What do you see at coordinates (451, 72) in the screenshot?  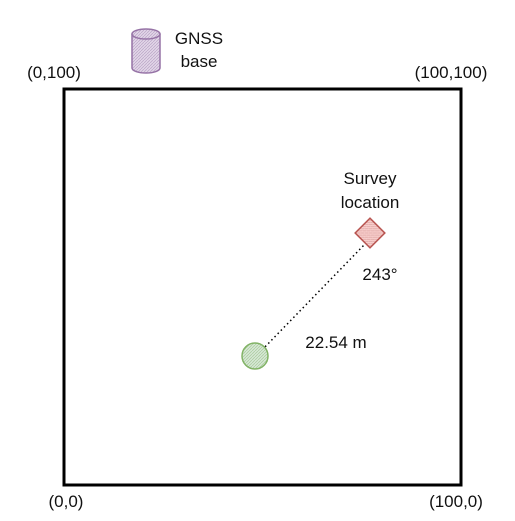 I see `corner-label-top-right: (100,100)` at bounding box center [451, 72].